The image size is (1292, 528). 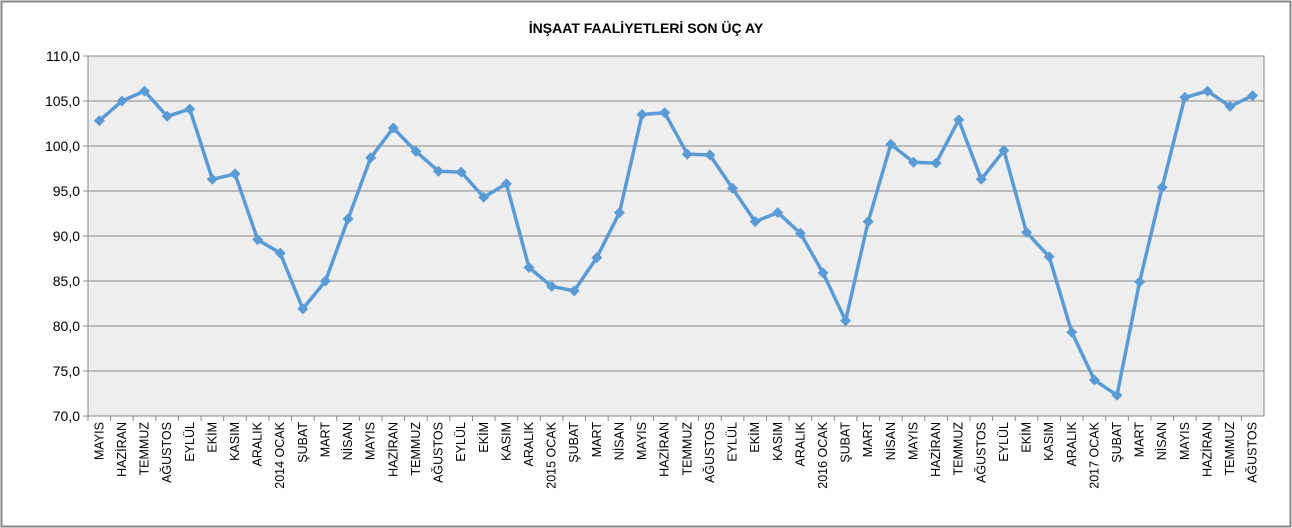 I want to click on y-tick-label: 90,0, so click(x=66, y=236).